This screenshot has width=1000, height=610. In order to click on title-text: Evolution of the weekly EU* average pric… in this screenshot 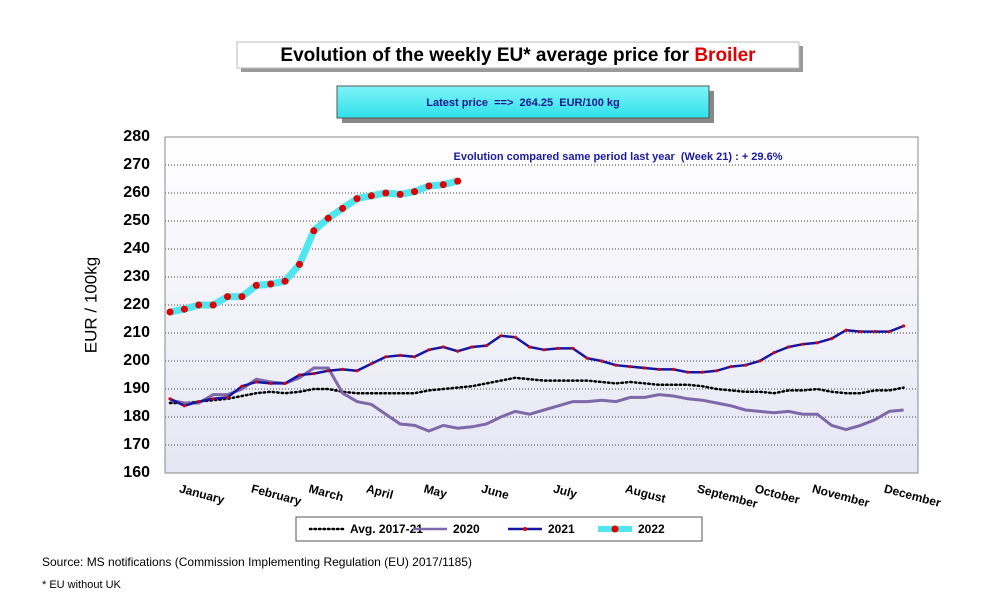, I will do `click(487, 55)`.